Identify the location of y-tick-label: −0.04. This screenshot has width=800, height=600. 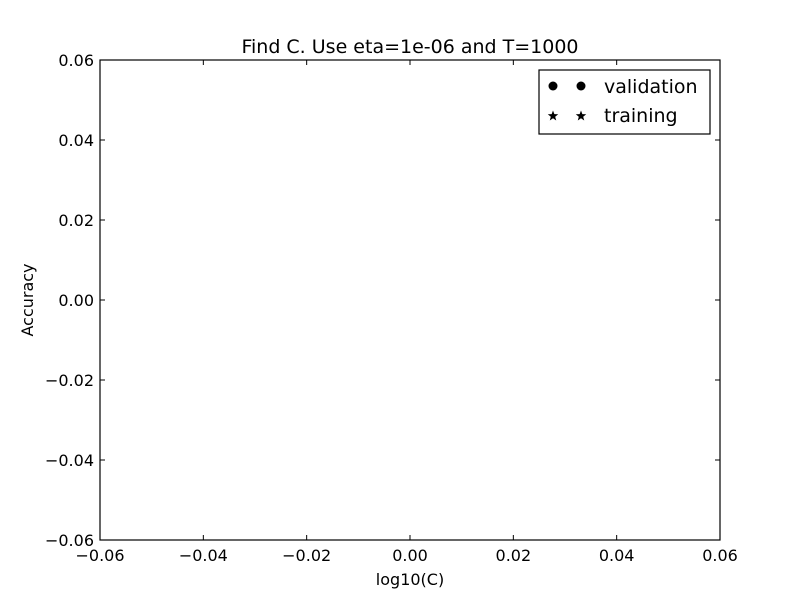
(69, 460).